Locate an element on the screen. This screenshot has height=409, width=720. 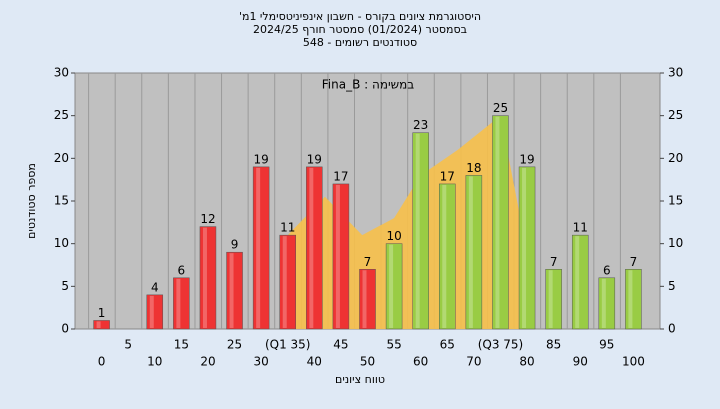
value-label: 12 is located at coordinates (207, 219).